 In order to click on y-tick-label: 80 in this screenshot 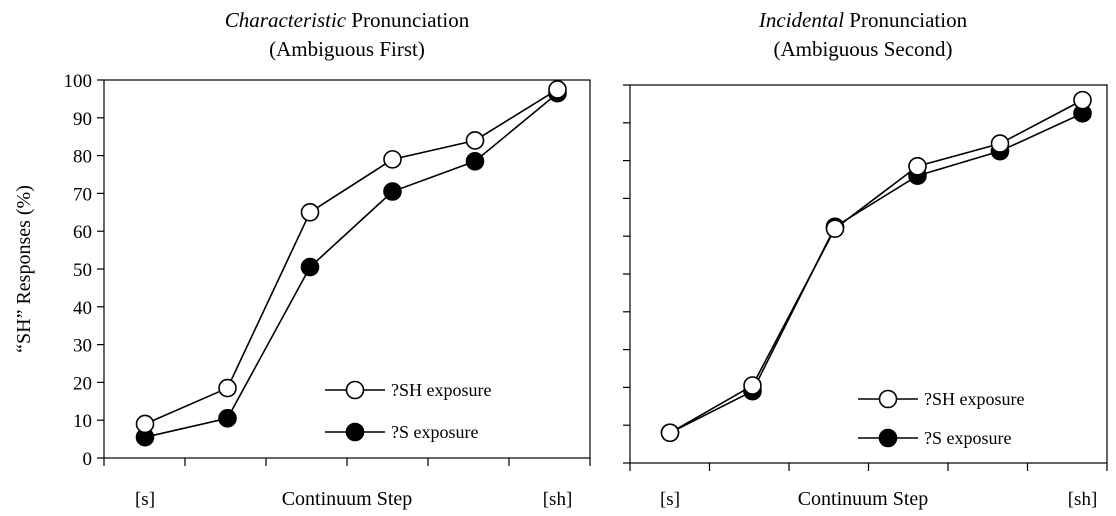, I will do `click(82, 157)`.